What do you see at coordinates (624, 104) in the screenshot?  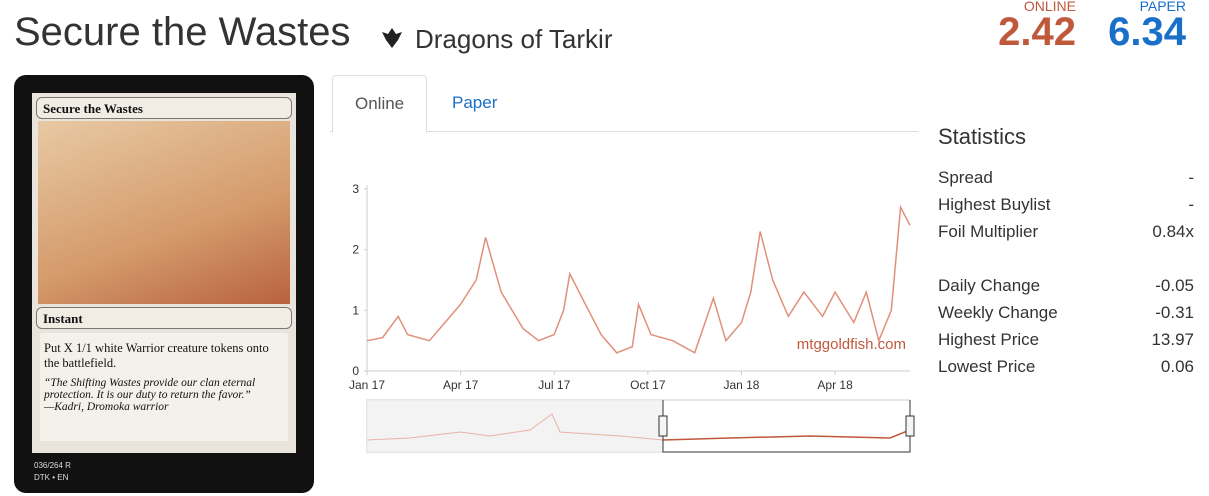 I see `tab-bar: Online Paper` at bounding box center [624, 104].